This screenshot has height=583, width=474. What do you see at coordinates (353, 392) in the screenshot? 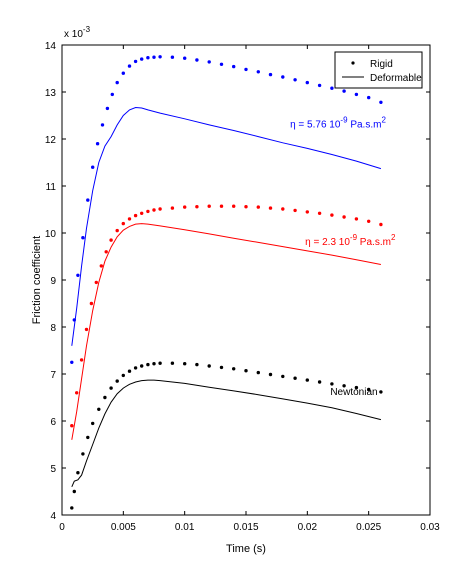
I see `annotation-newtonian: Newtonian` at bounding box center [353, 392].